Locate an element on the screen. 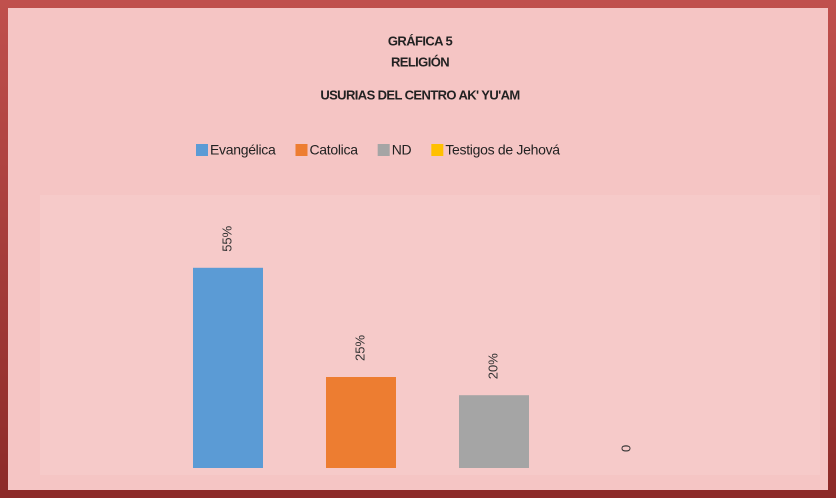  legend-label: ND is located at coordinates (402, 150).